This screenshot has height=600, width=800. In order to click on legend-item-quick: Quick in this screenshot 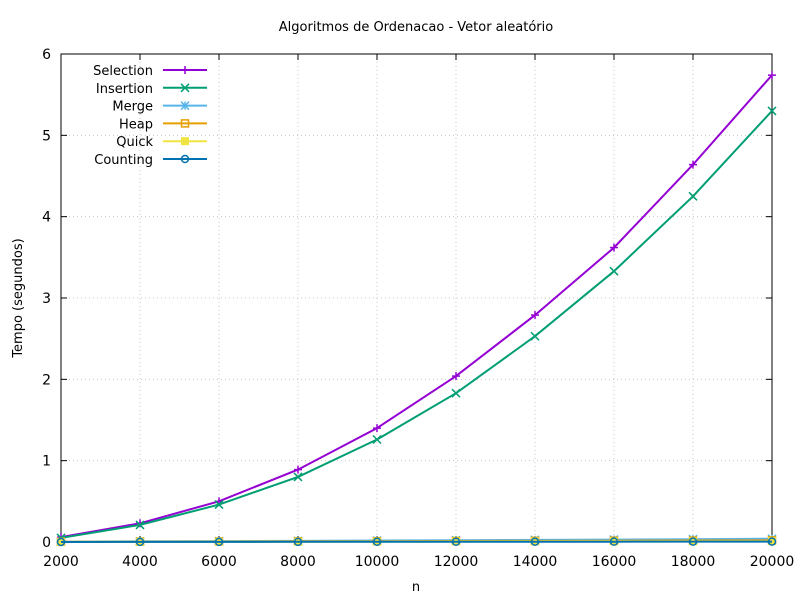, I will do `click(161, 142)`.